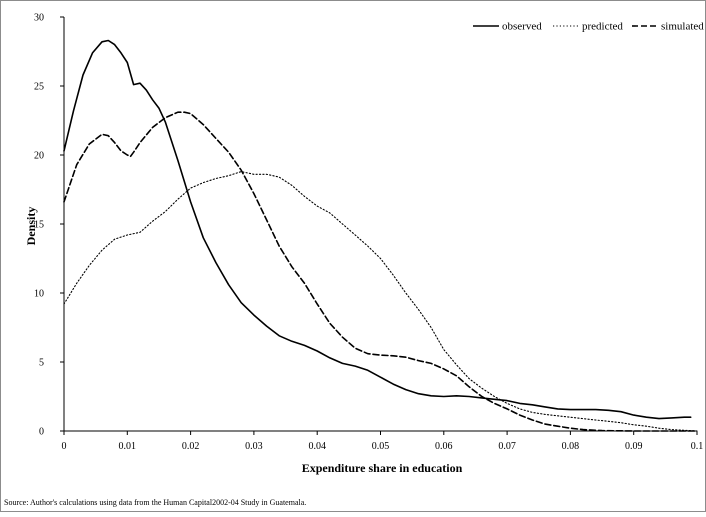 This screenshot has height=517, width=706. I want to click on x-tick-label: 0.1, so click(697, 446).